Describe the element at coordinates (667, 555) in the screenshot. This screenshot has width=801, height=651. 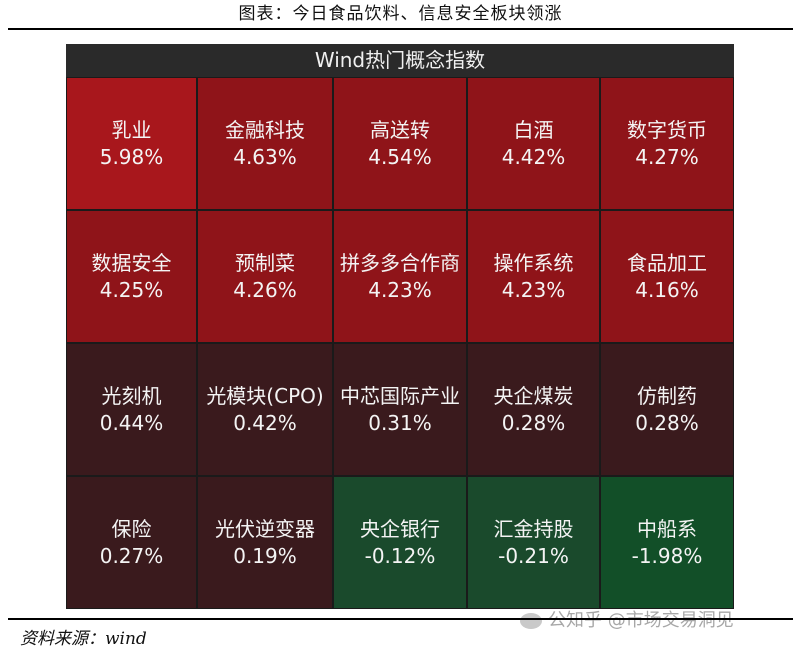
I see `cell-value: -1.98%` at that location.